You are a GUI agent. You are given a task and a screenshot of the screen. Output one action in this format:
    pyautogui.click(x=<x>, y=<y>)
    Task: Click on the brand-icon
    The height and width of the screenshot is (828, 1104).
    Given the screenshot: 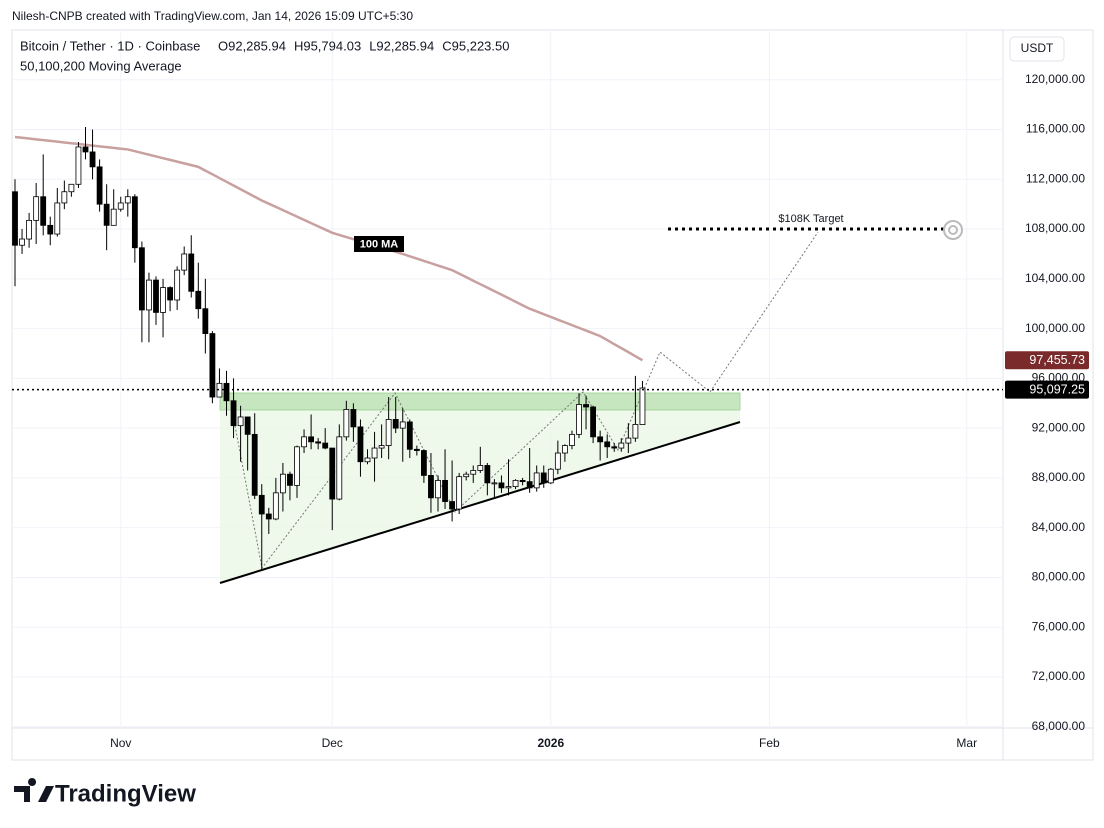 What is the action you would take?
    pyautogui.click(x=34, y=790)
    